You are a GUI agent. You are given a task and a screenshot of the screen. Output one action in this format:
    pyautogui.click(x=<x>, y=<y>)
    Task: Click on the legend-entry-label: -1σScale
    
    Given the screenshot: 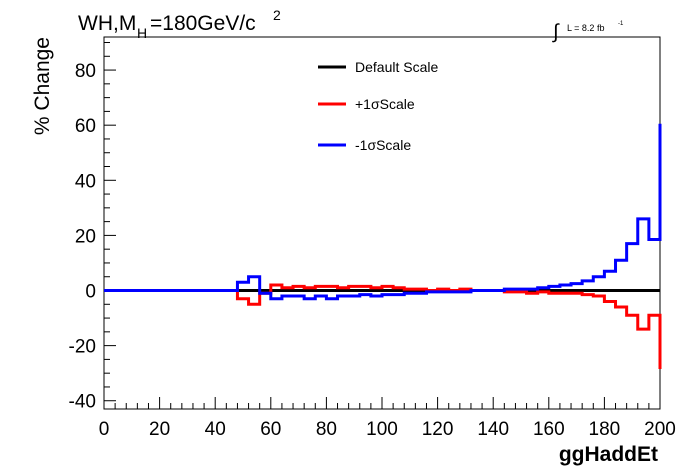 What is the action you would take?
    pyautogui.click(x=383, y=145)
    